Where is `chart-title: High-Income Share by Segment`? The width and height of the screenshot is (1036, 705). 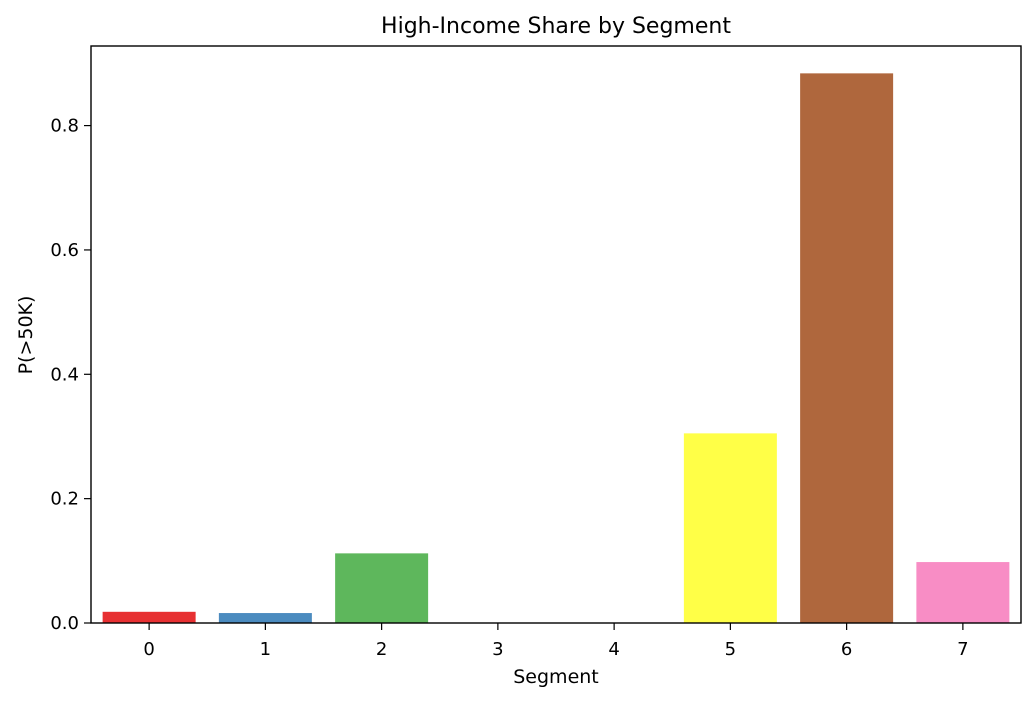
chart-title: High-Income Share by Segment is located at coordinates (556, 26).